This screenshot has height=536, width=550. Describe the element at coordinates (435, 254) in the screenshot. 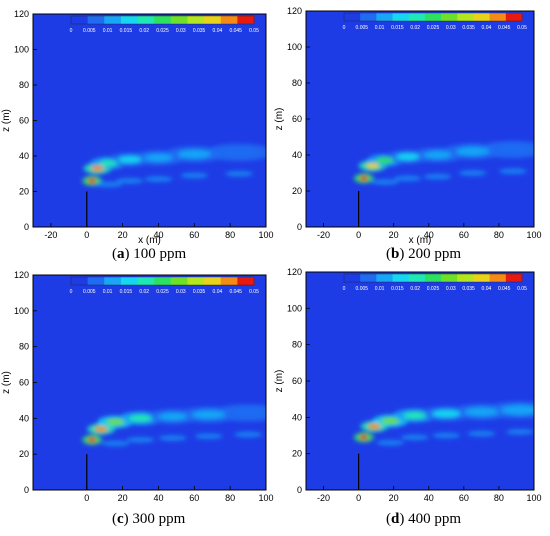

I see `caption-b-text: 200 ppm` at that location.